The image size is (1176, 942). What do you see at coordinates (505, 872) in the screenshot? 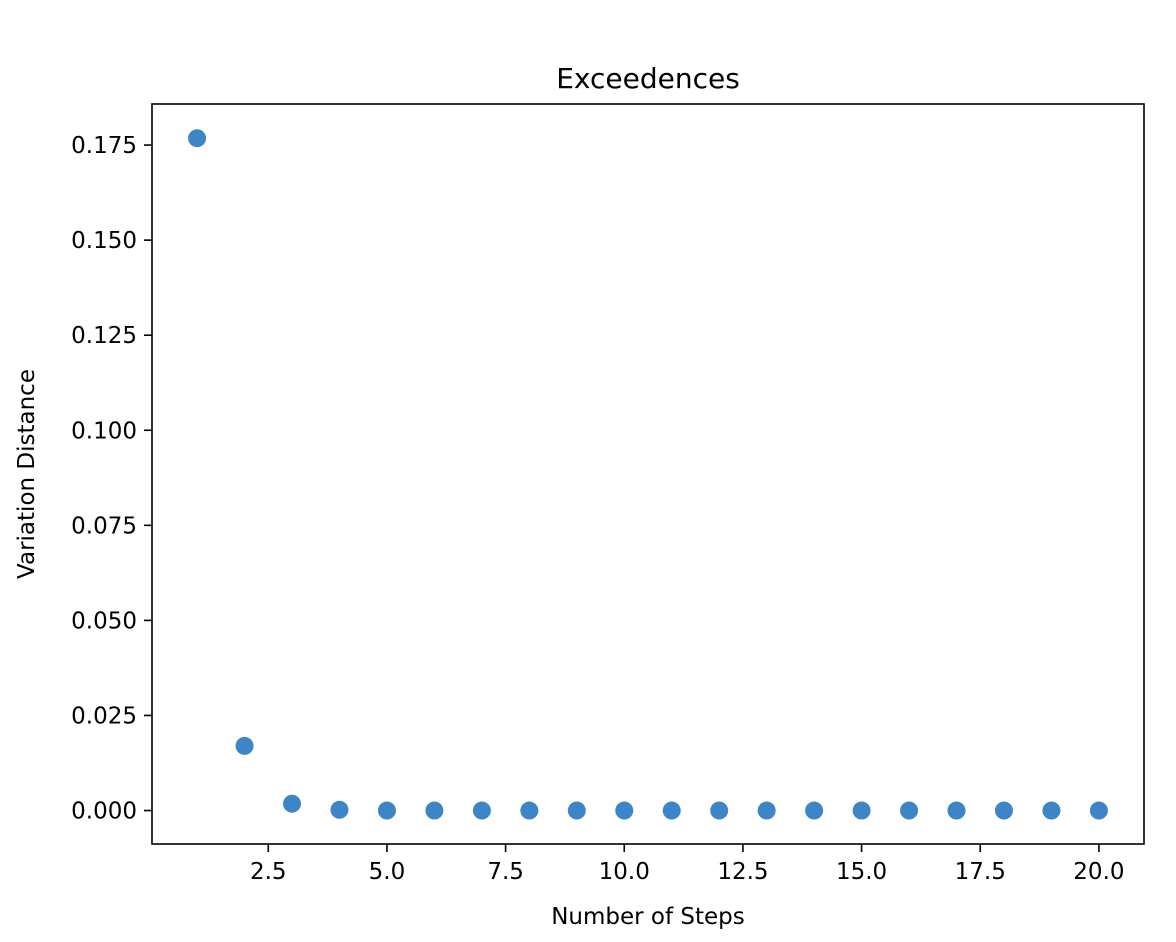
I see `x-tick-label: 7.5` at bounding box center [505, 872].